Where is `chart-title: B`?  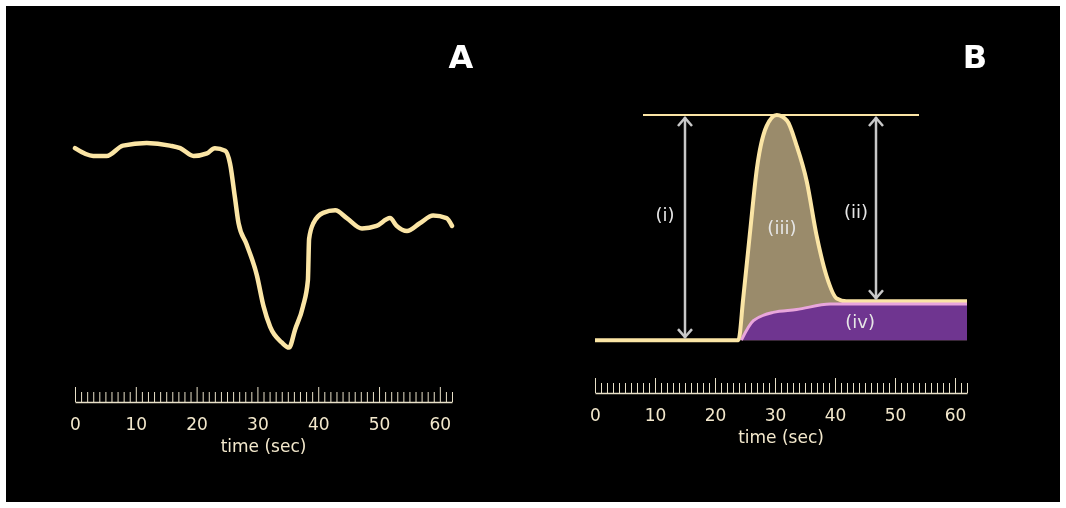 chart-title: B is located at coordinates (975, 57).